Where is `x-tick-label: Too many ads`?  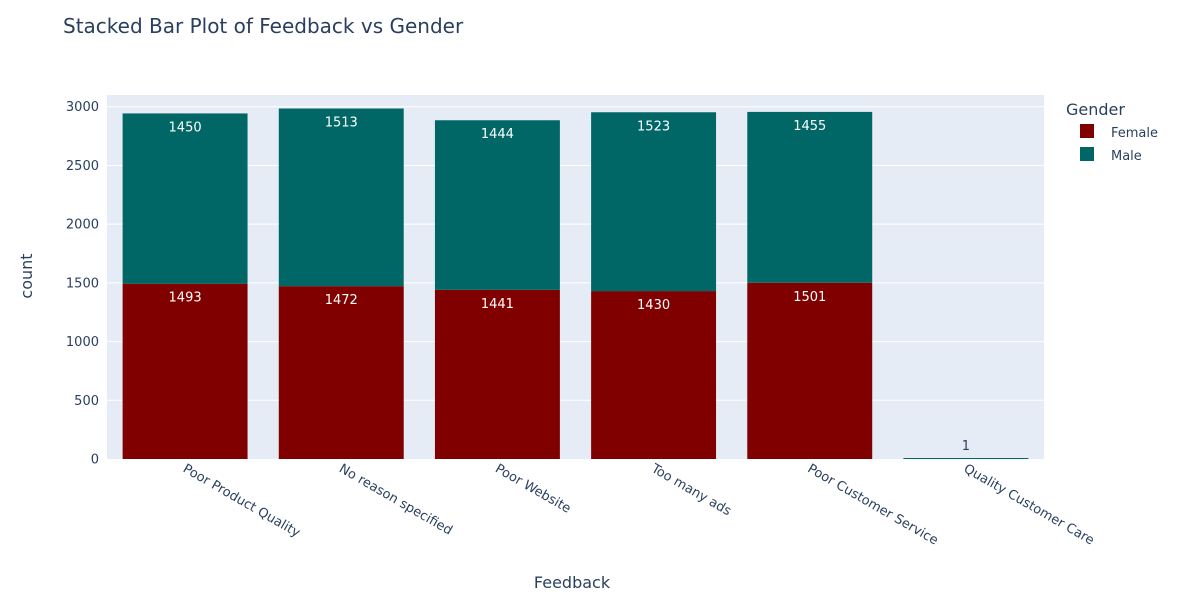
x-tick-label: Too many ads is located at coordinates (691, 490).